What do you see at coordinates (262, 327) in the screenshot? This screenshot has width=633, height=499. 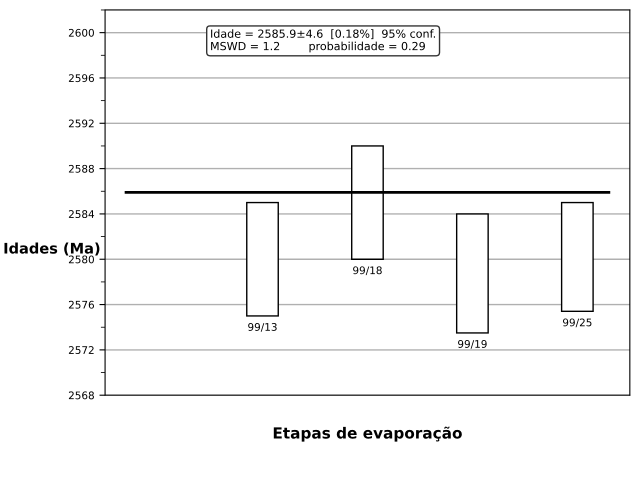 I see `x-tick-label: 99/13` at bounding box center [262, 327].